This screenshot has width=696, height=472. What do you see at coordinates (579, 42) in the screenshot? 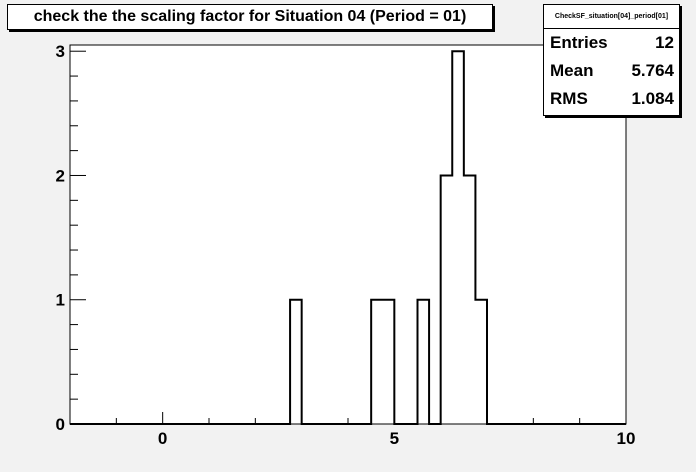
I see `stats-label: Entries` at bounding box center [579, 42].